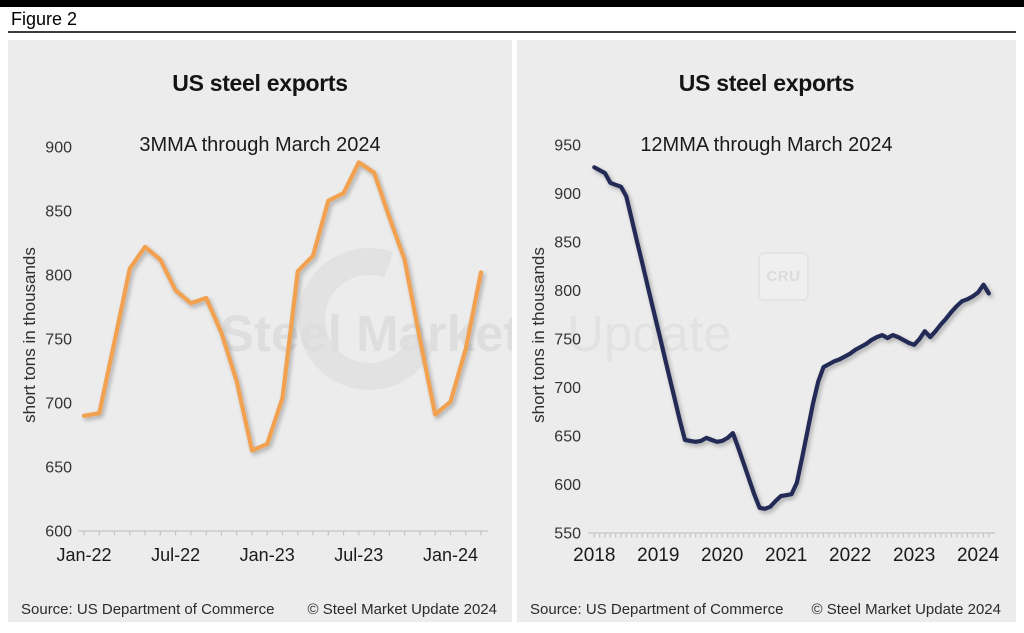  I want to click on svg-text: 550, so click(567, 534).